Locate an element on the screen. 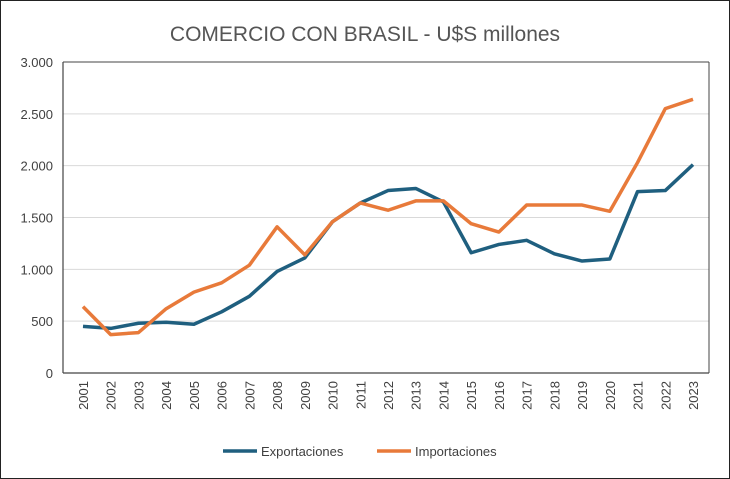 This screenshot has width=730, height=479. x-tick-label: 2004 is located at coordinates (166, 395).